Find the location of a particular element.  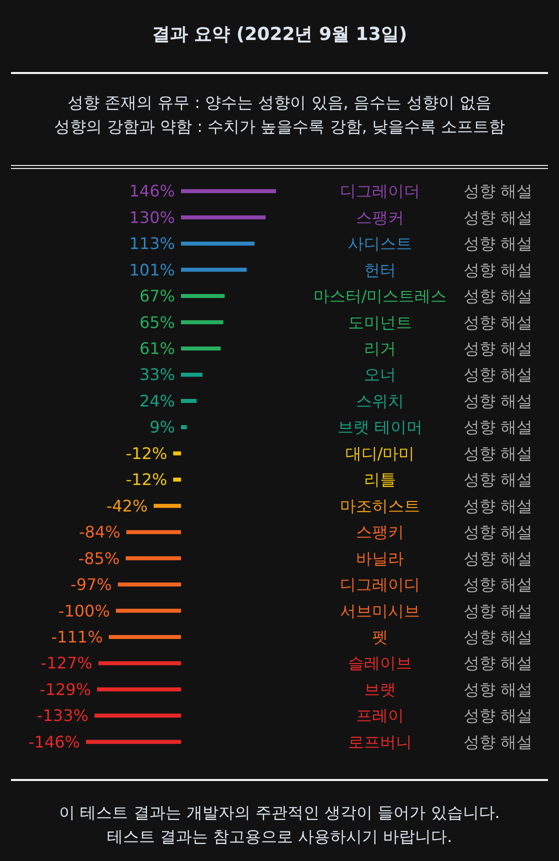

y-tick-label: 사디스트 is located at coordinates (380, 244).